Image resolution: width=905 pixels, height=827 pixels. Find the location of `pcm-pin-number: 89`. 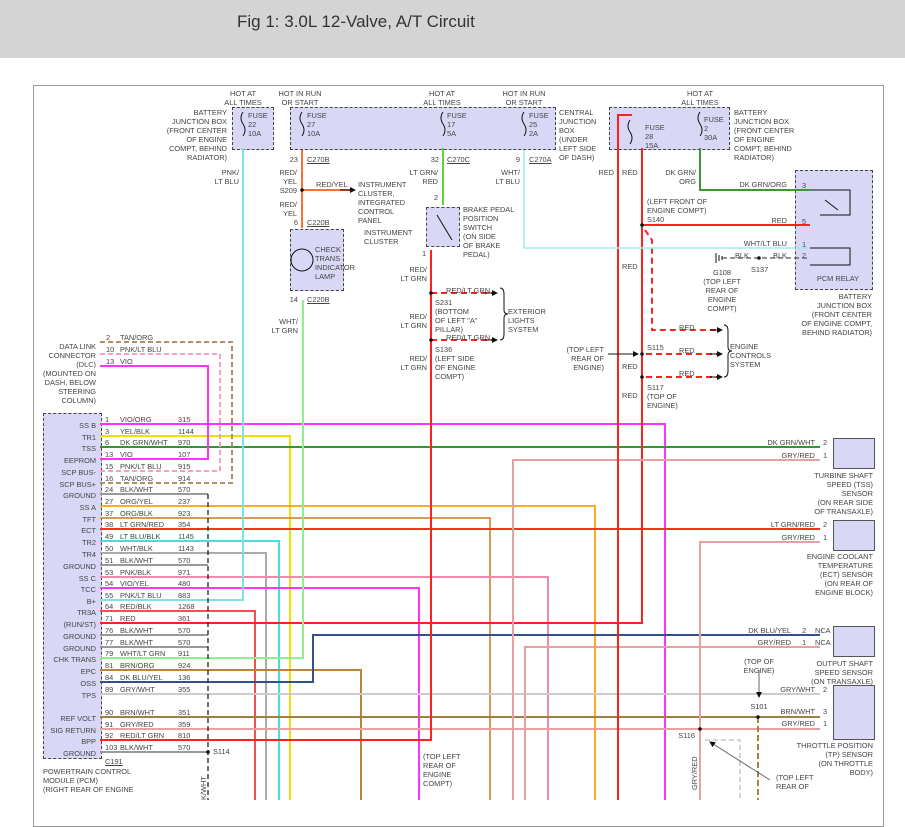

pcm-pin-number: 89 is located at coordinates (109, 689).